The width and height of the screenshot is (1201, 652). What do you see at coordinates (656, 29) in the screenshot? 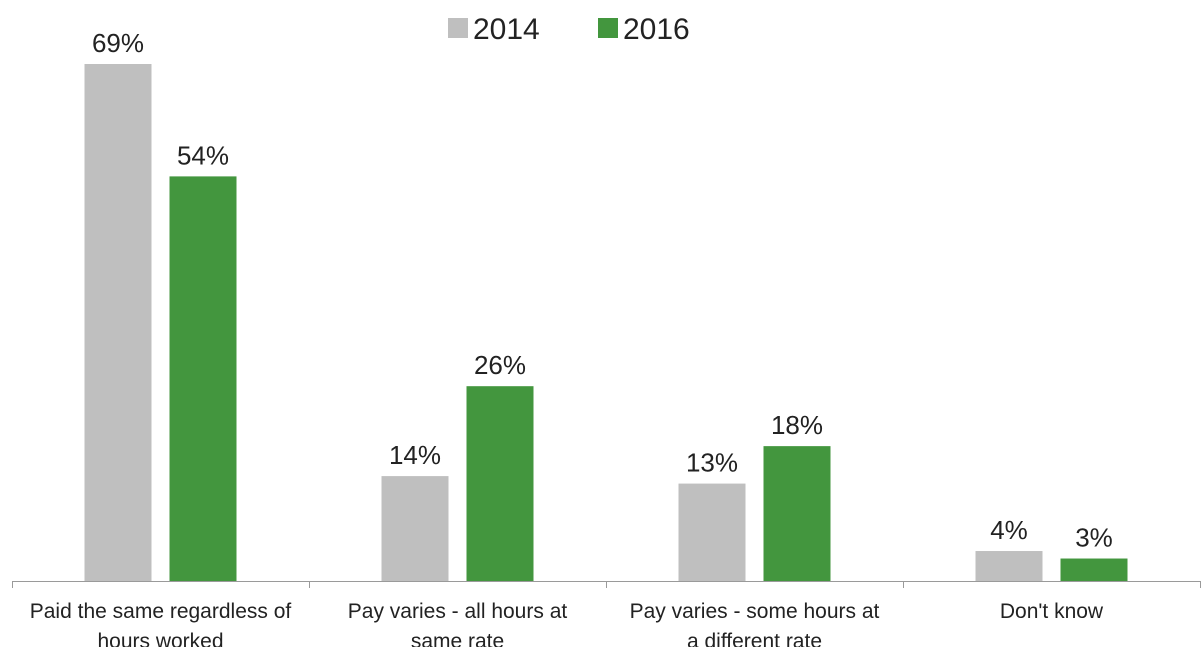
I see `legend-label-2016: 2016` at bounding box center [656, 29].